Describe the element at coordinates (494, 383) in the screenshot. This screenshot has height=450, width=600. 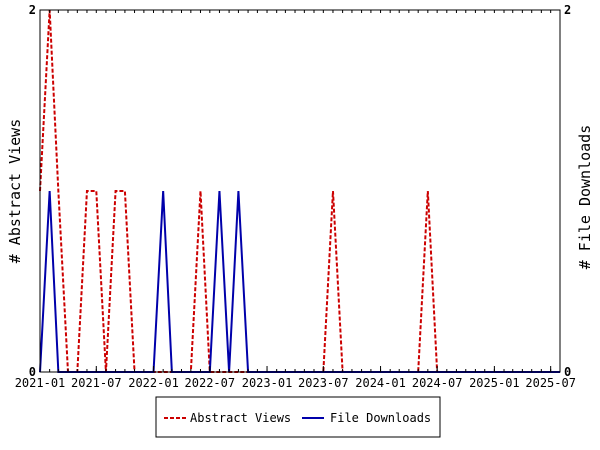
I see `x-tick-label: 2025-01` at that location.